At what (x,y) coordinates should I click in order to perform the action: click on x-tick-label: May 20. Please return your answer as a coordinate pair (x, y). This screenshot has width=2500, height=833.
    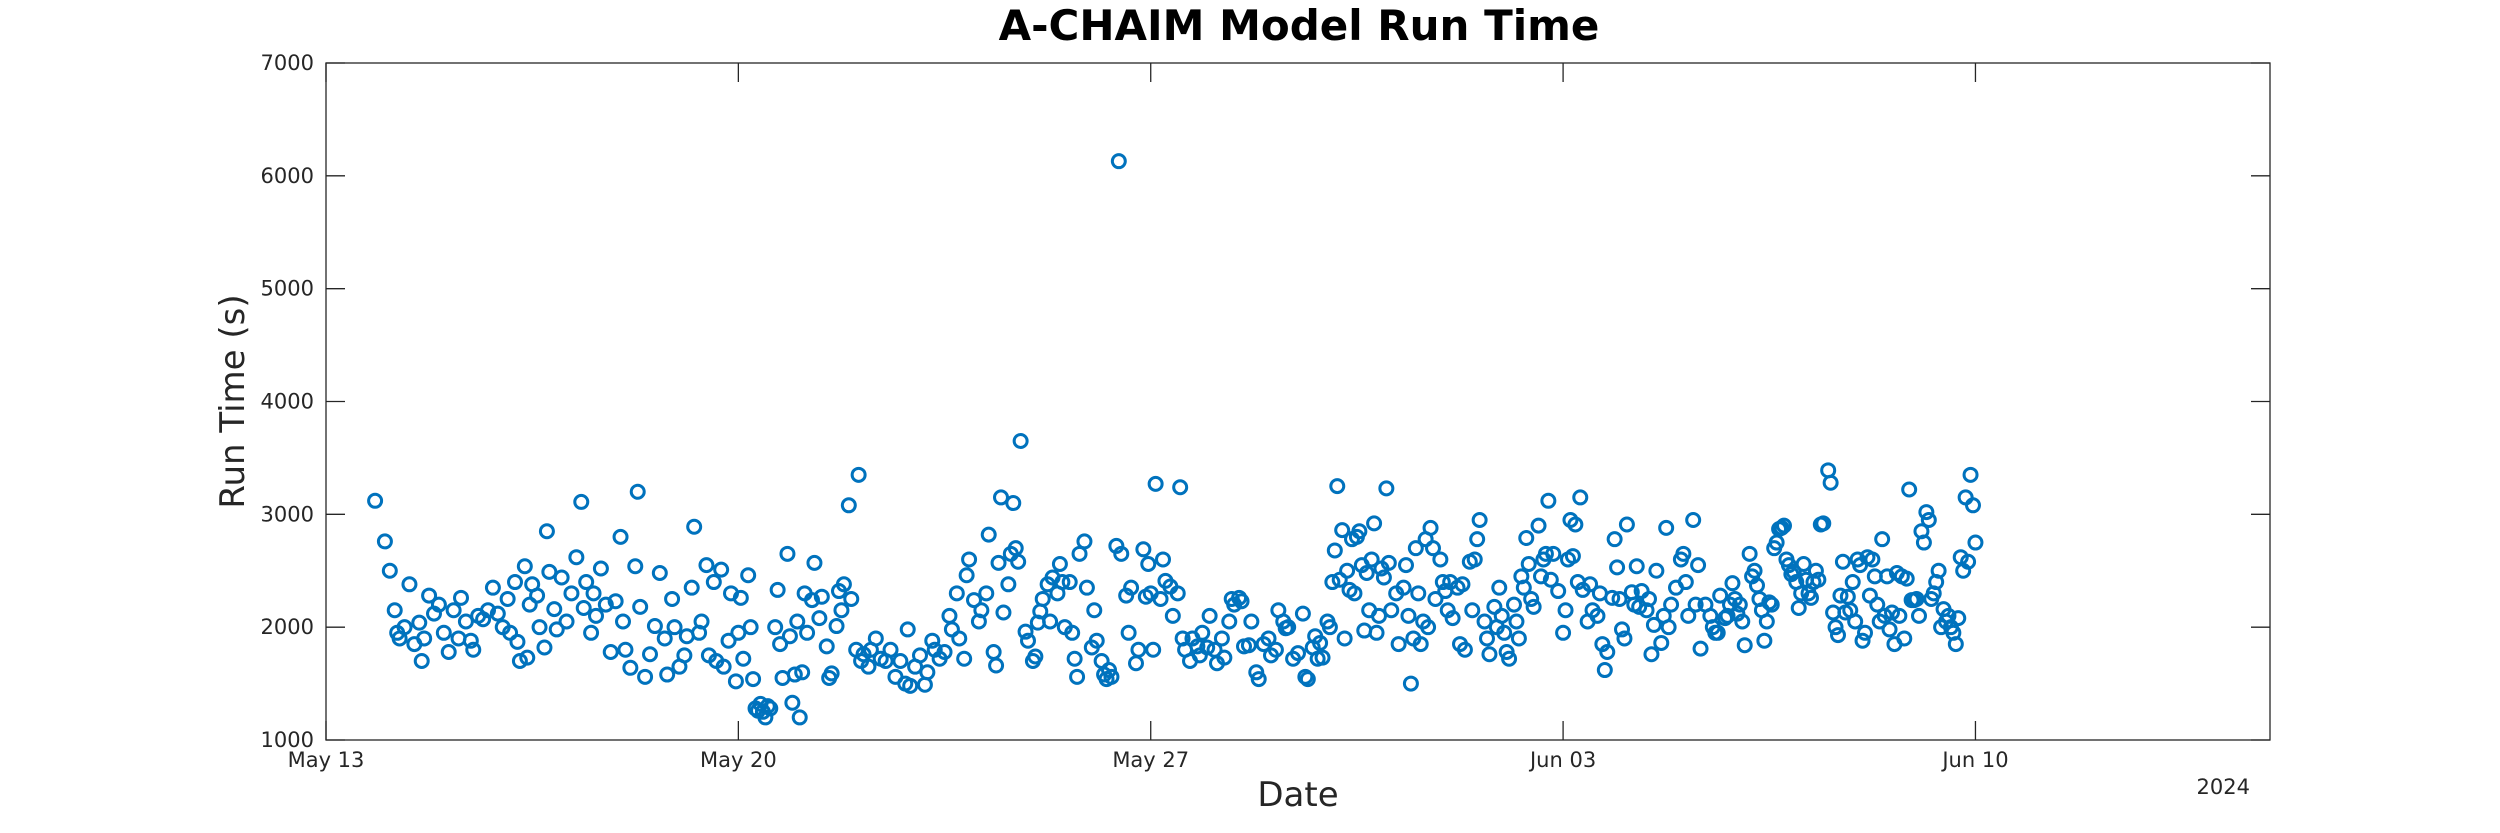
    Looking at the image, I should click on (738, 760).